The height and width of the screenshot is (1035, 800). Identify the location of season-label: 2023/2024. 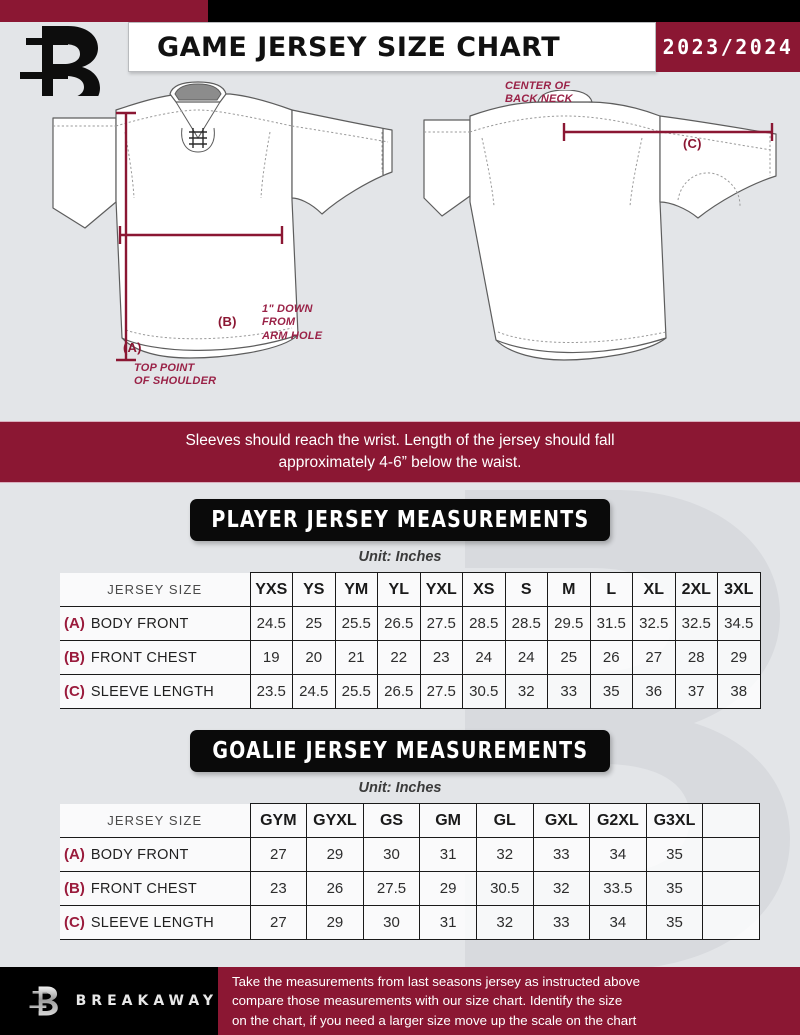
(728, 47).